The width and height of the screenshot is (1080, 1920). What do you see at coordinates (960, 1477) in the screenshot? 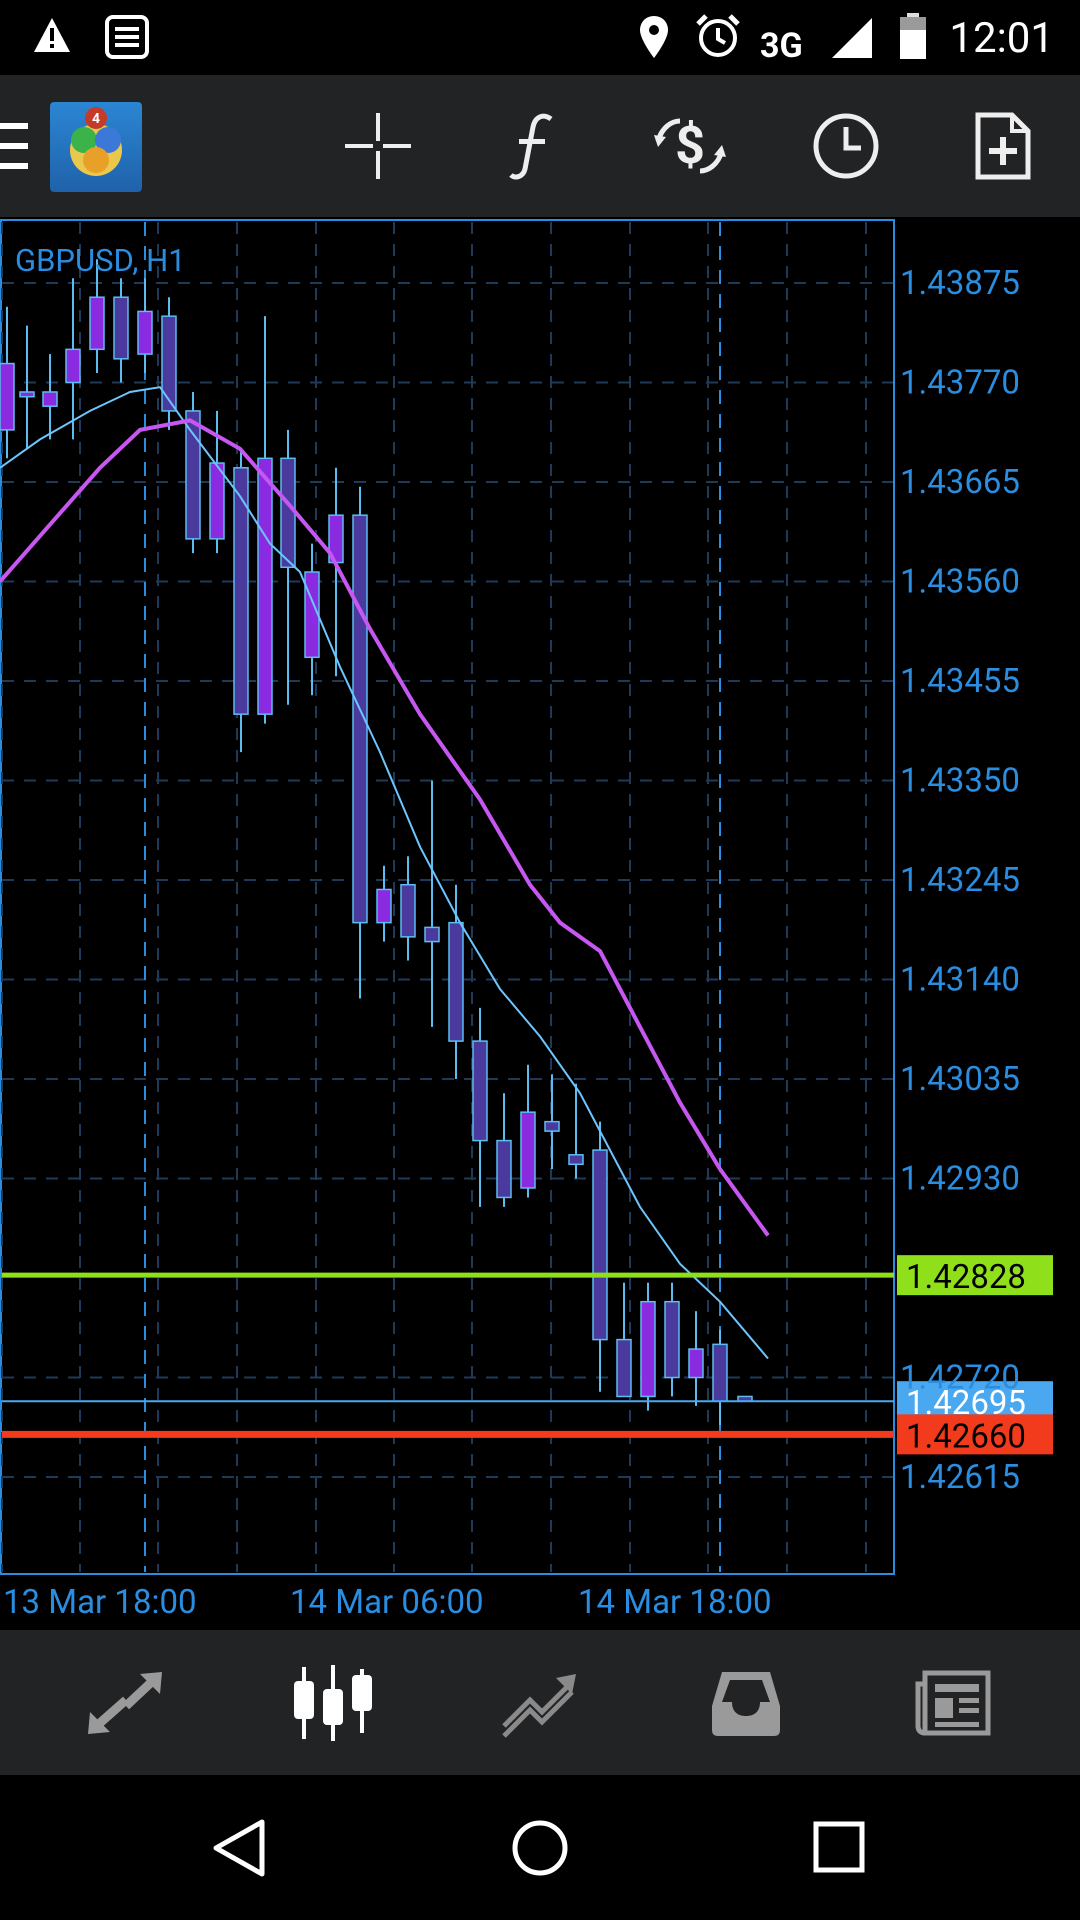
I see `price-tick-label: 1.42615` at bounding box center [960, 1477].